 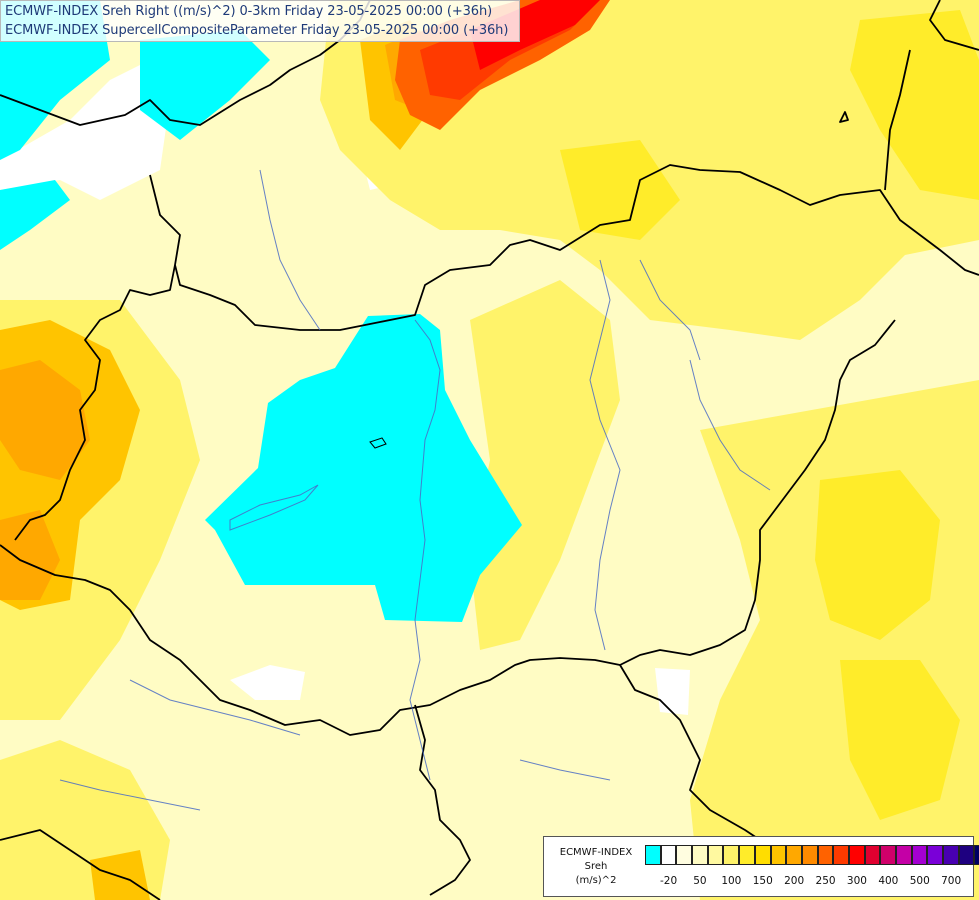 I want to click on legend-variable: Sreh, so click(x=596, y=866).